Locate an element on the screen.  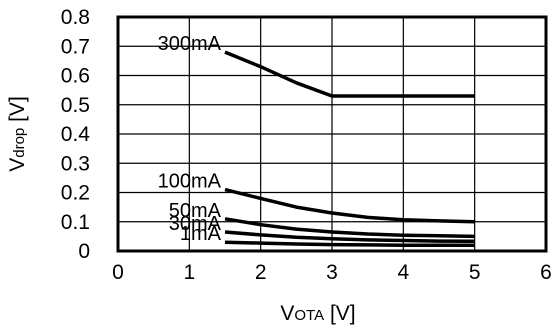
y-tick-labels: 0 0.1 0.2 0.3 0.4 0.5 0.6 0.7 0.8 is located at coordinates (76, 134).